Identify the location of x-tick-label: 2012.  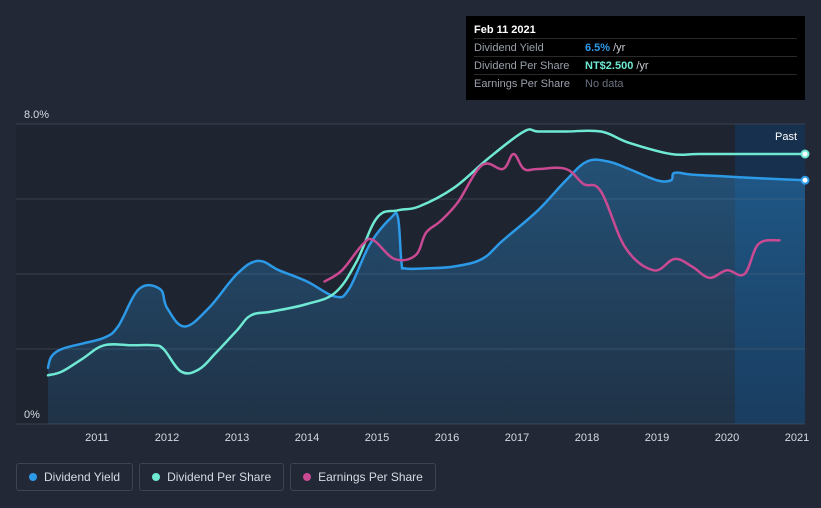
(167, 438).